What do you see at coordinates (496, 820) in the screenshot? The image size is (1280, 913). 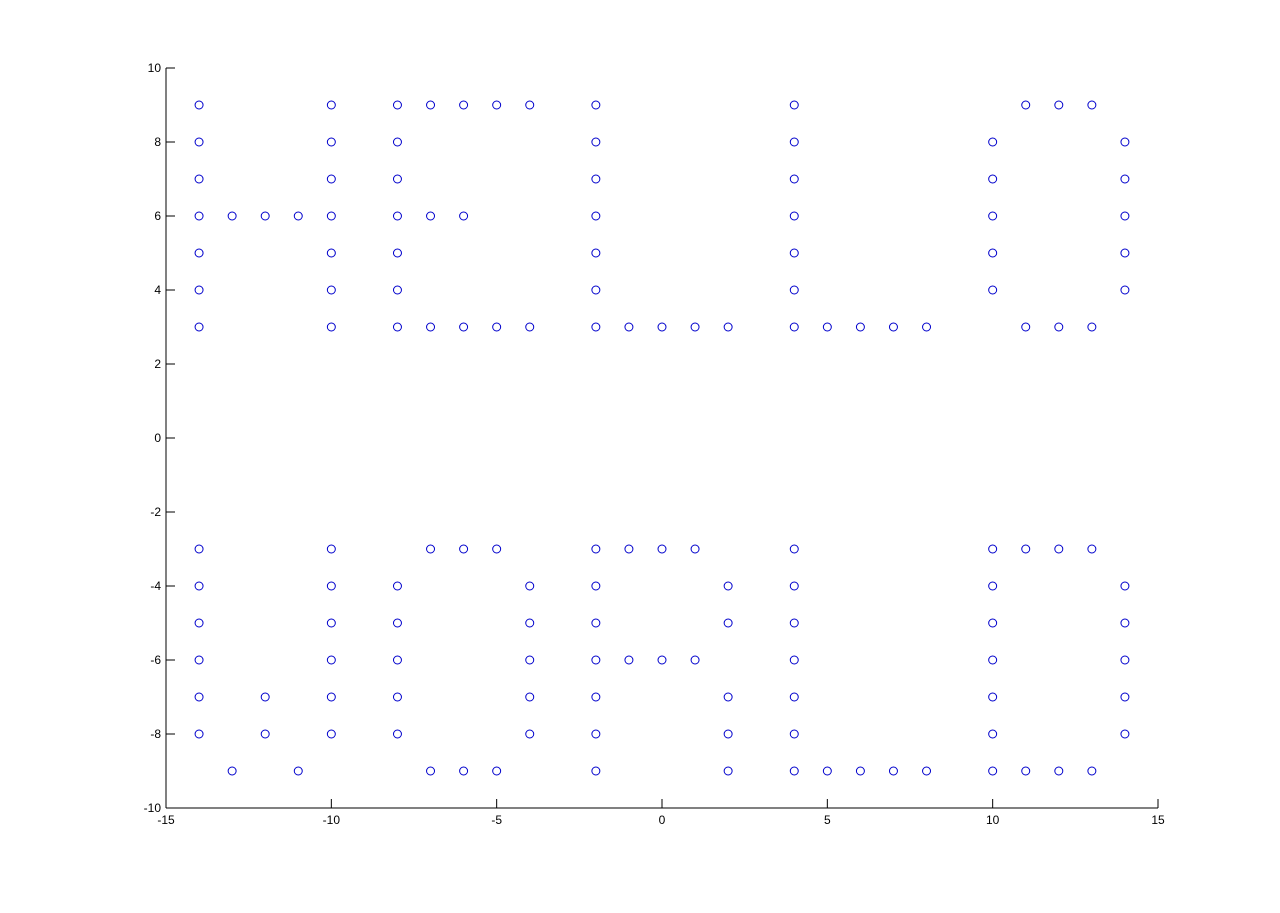 I see `x-tick-label: -5` at bounding box center [496, 820].